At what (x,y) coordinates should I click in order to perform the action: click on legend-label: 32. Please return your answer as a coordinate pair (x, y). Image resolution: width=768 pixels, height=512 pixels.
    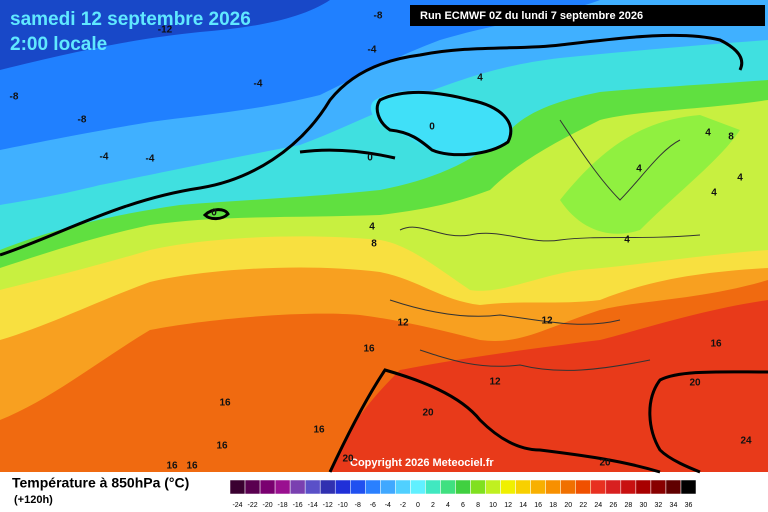
    Looking at the image, I should click on (659, 505).